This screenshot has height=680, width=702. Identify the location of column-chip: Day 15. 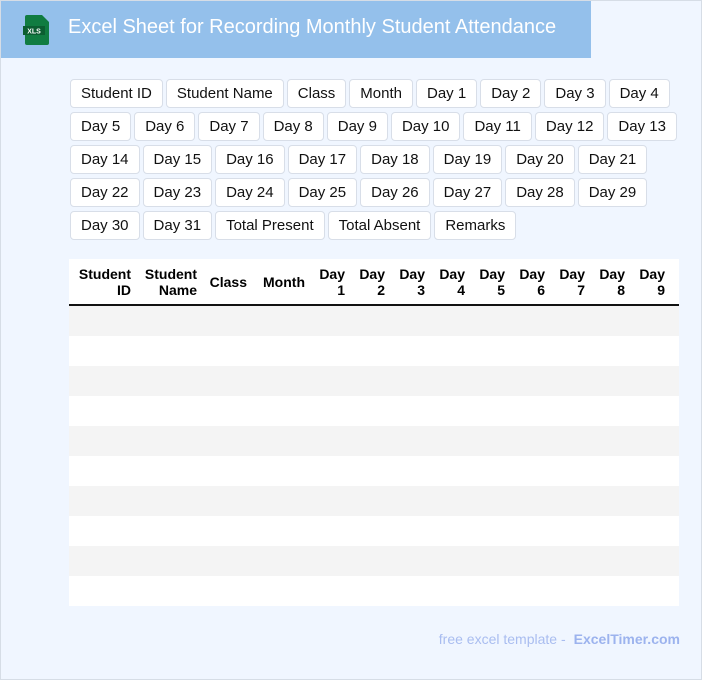
(177, 159).